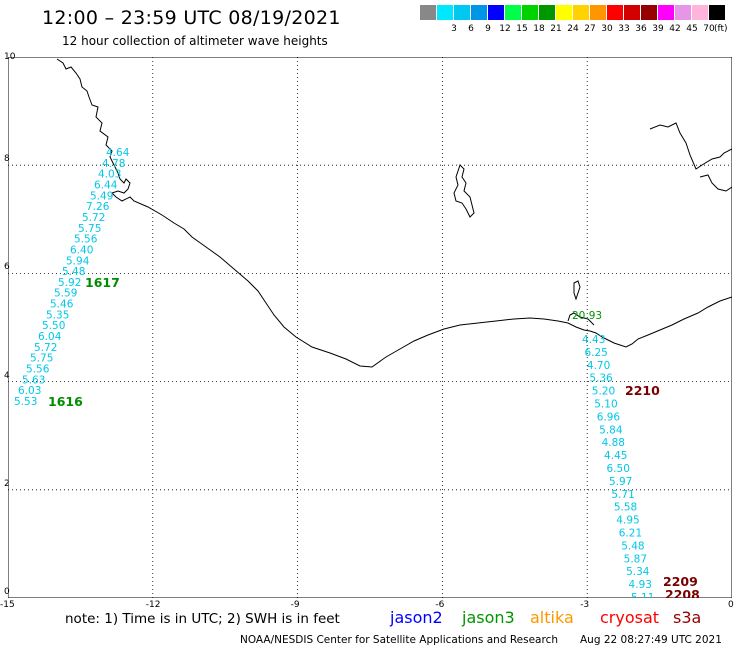  What do you see at coordinates (295, 605) in the screenshot?
I see `x-tick-label: -9` at bounding box center [295, 605].